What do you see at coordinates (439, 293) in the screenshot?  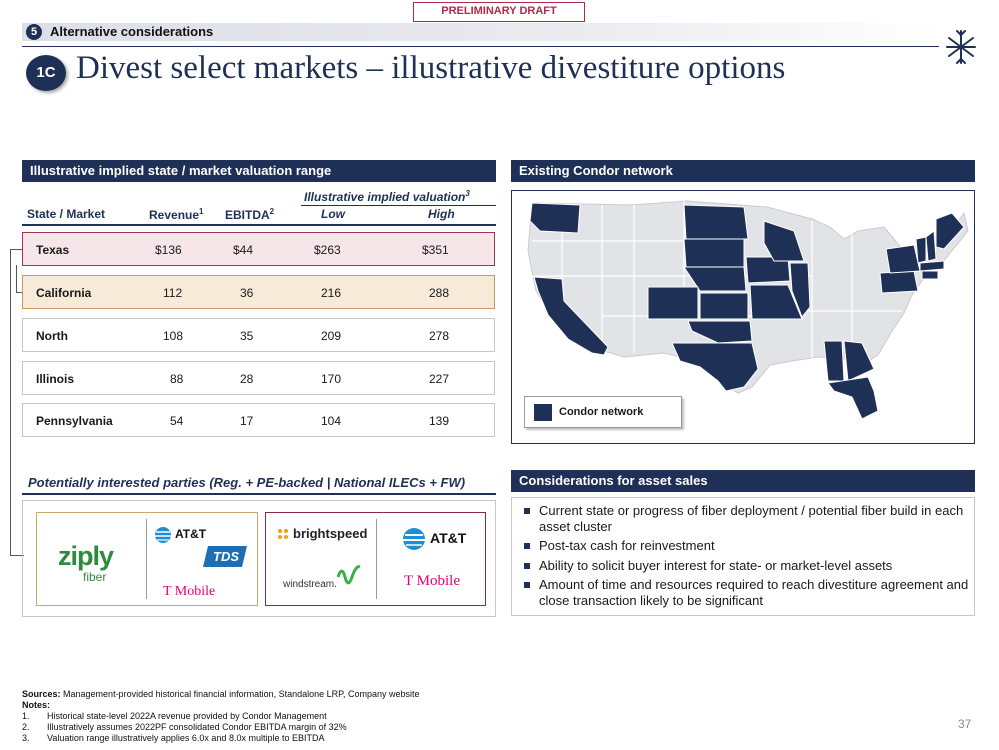 I see `row-high: 288` at bounding box center [439, 293].